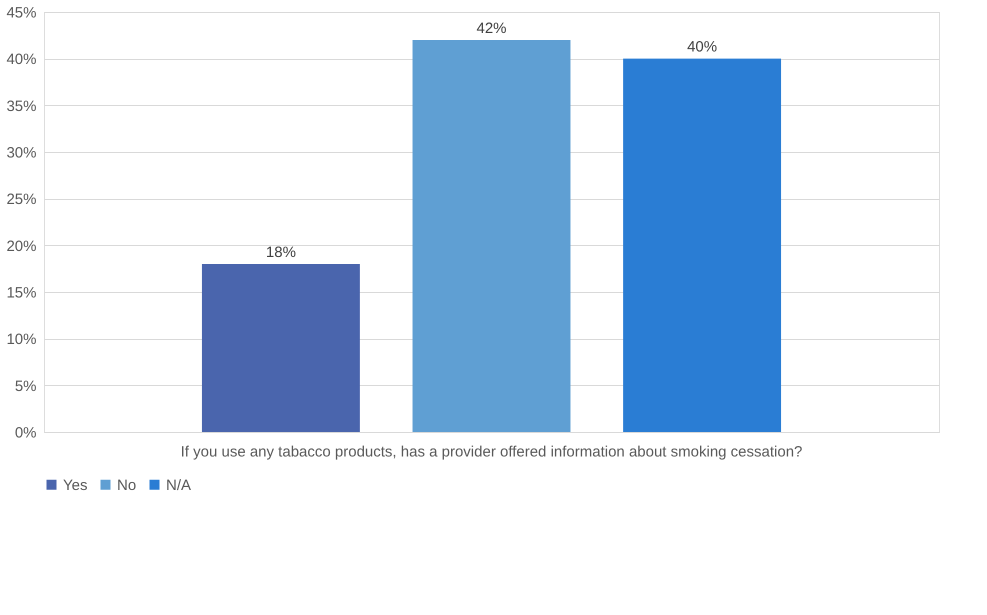 The image size is (987, 615). I want to click on y-tick-label: 20%, so click(21, 246).